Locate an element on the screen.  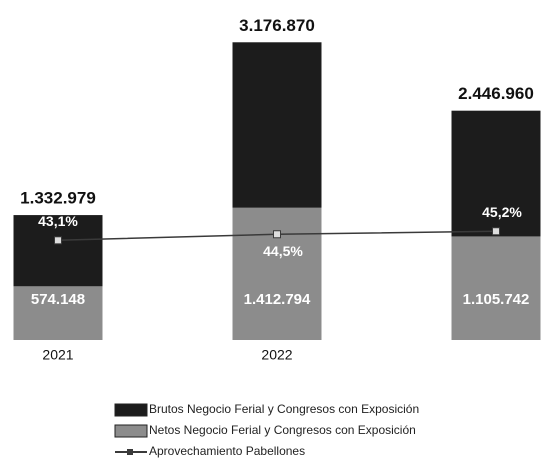
total-label: 3.176.870 is located at coordinates (277, 25).